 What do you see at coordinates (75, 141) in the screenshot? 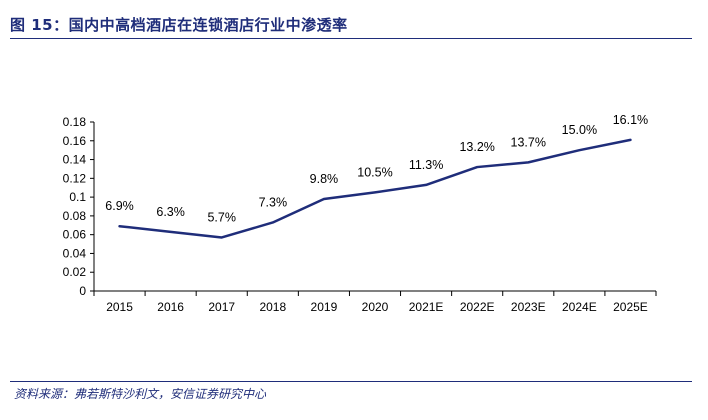
I see `y-tick-label: 0.16` at bounding box center [75, 141].